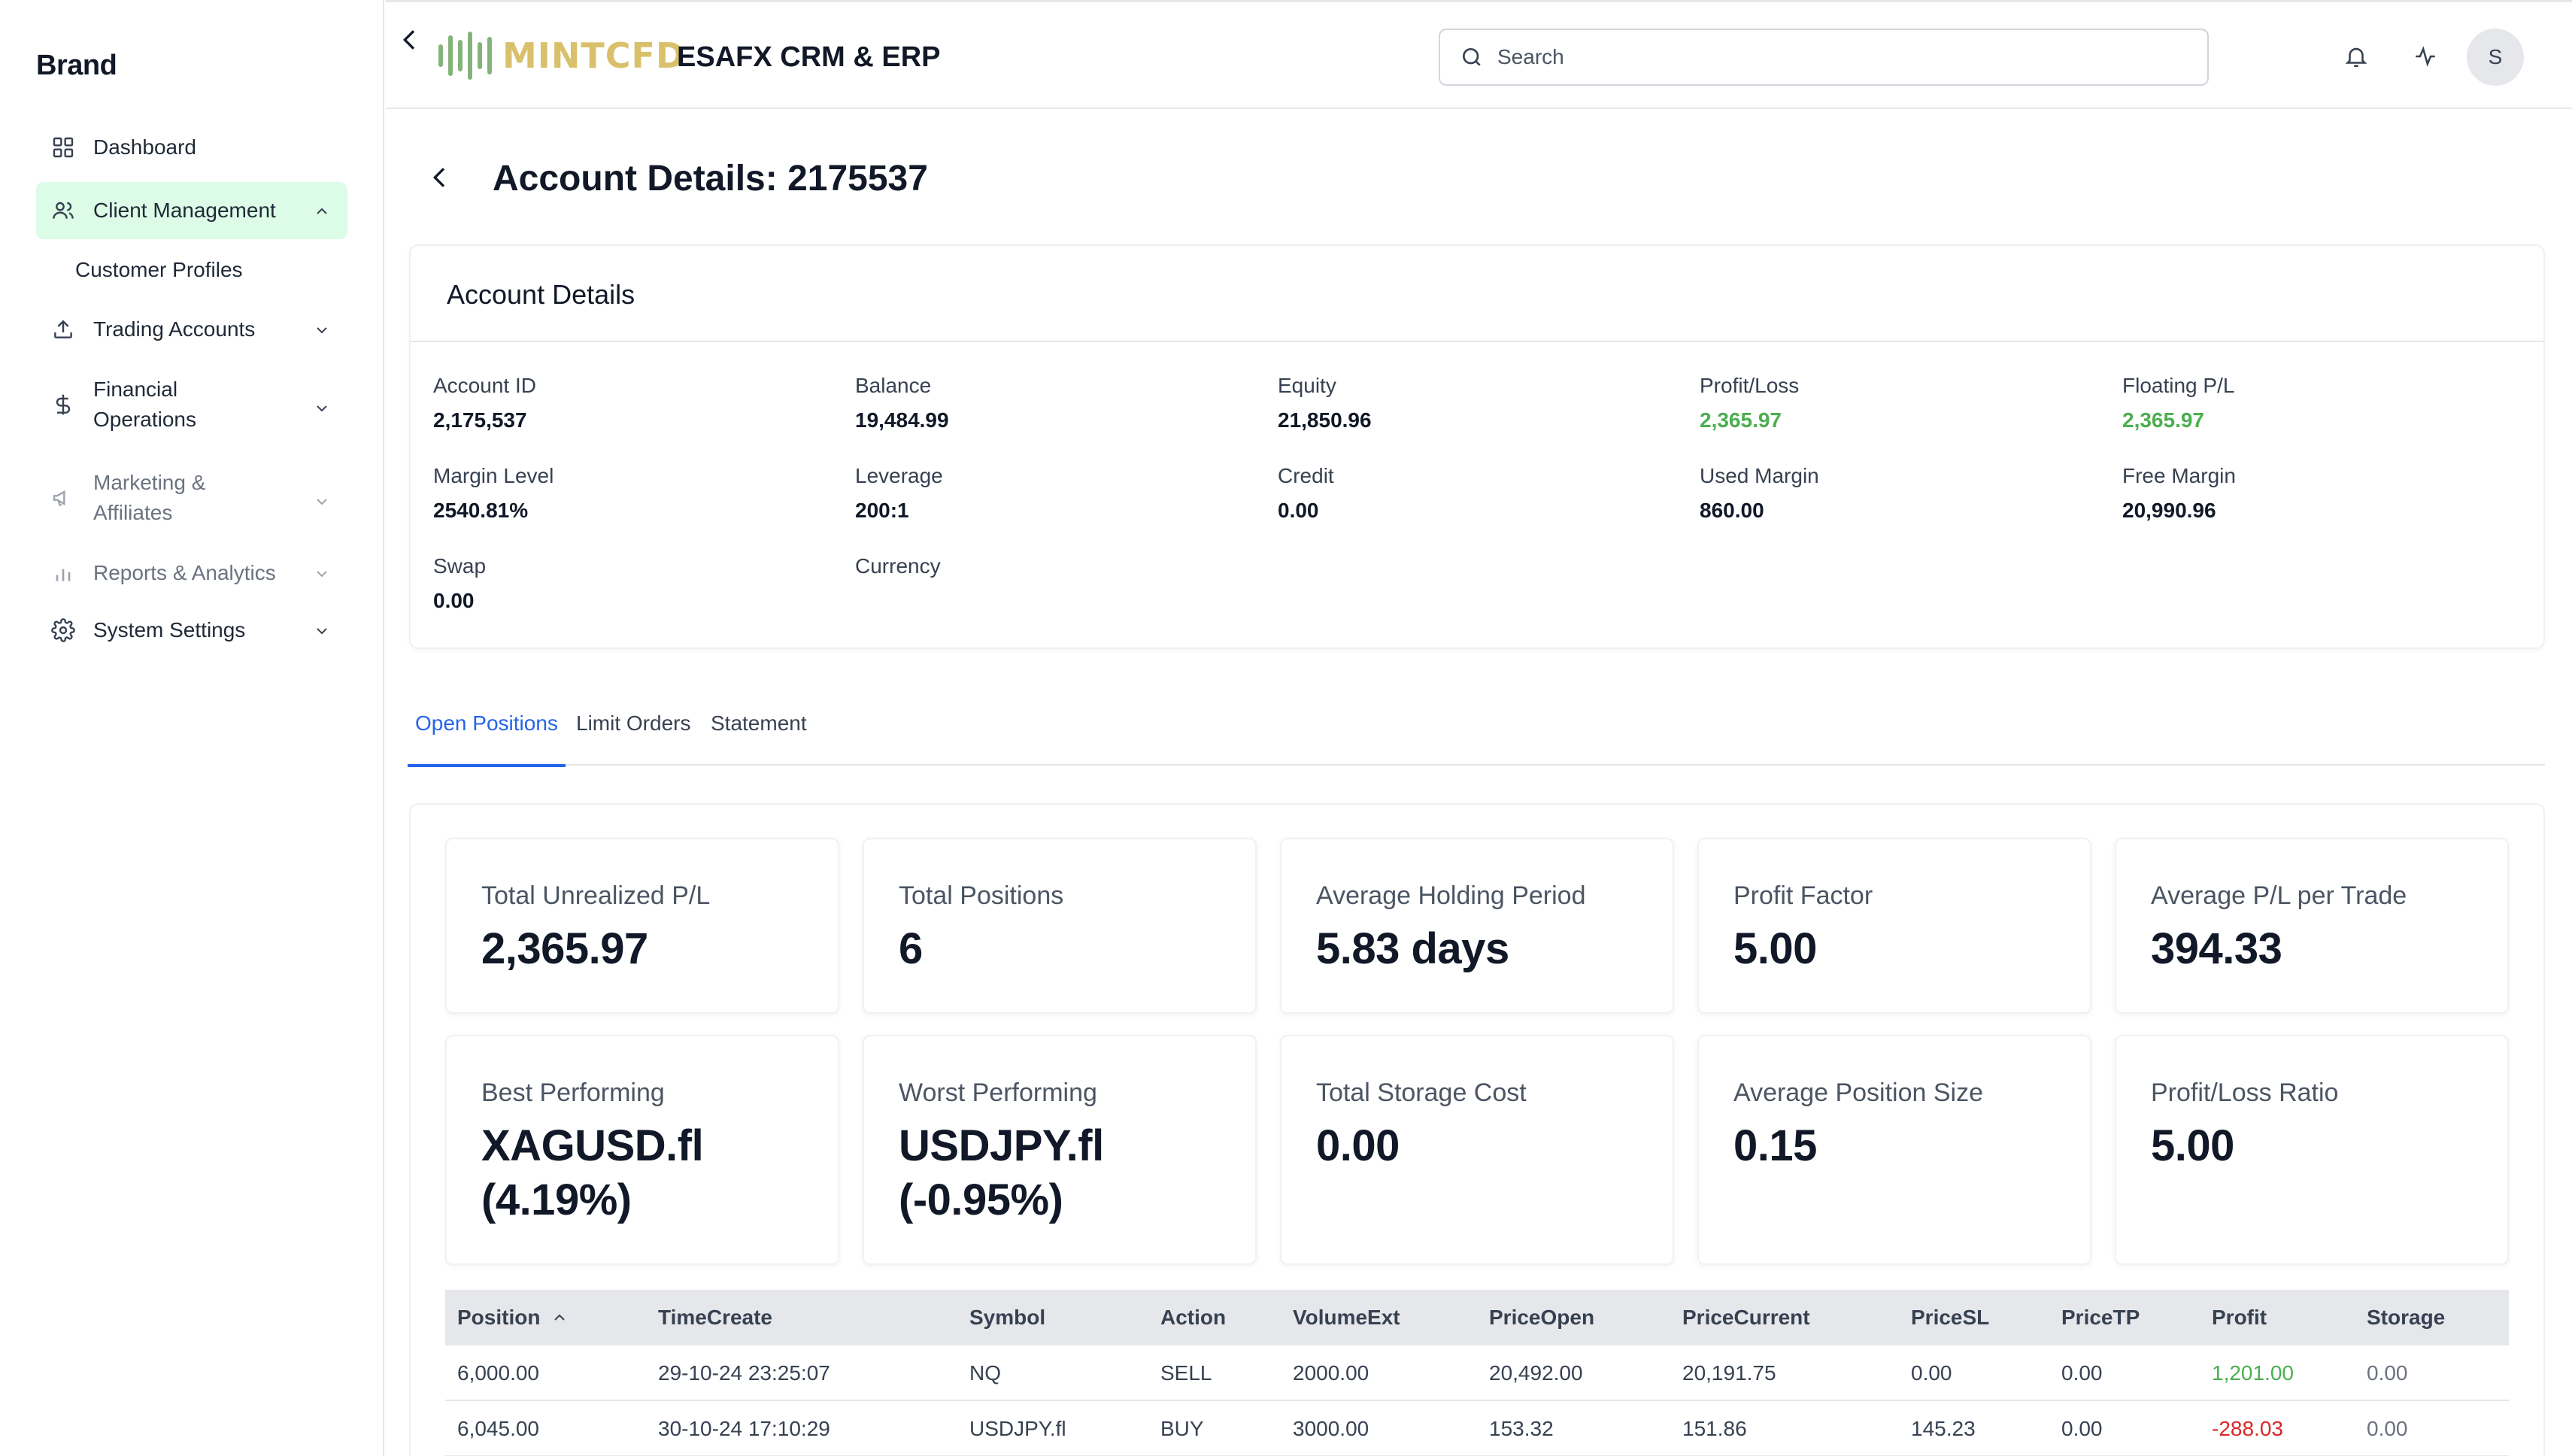  Describe the element at coordinates (484, 403) in the screenshot. I see `field-account-id: Account ID 2,175,537` at that location.